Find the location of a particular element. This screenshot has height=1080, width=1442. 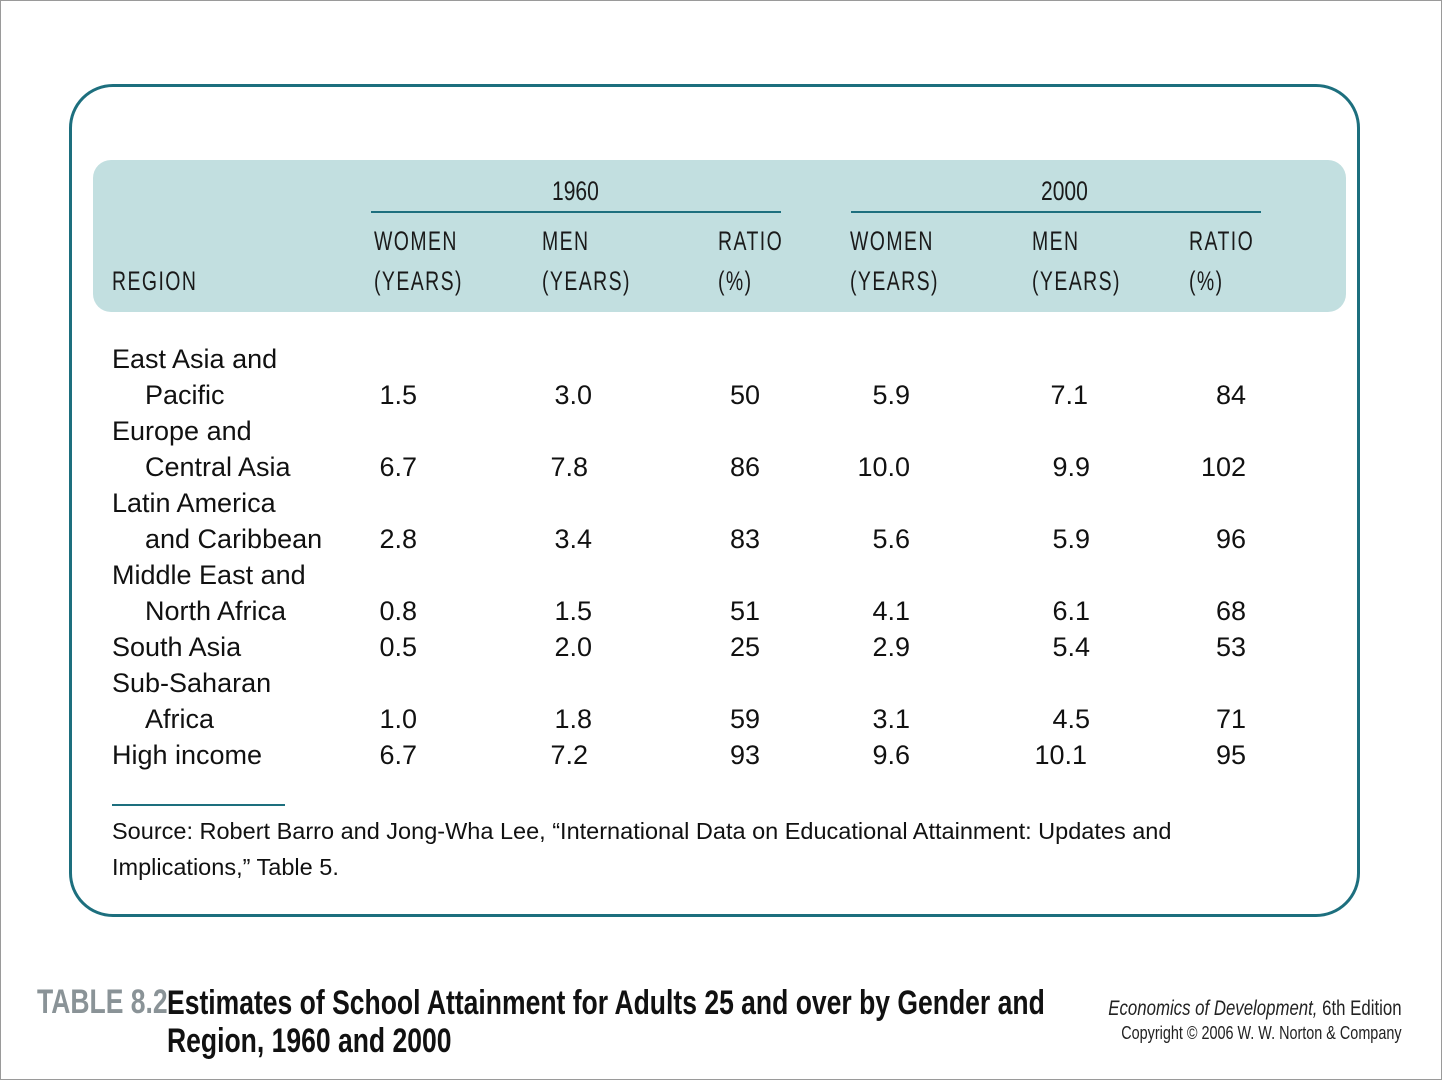

women-2000-value: 2.9 is located at coordinates (891, 647).